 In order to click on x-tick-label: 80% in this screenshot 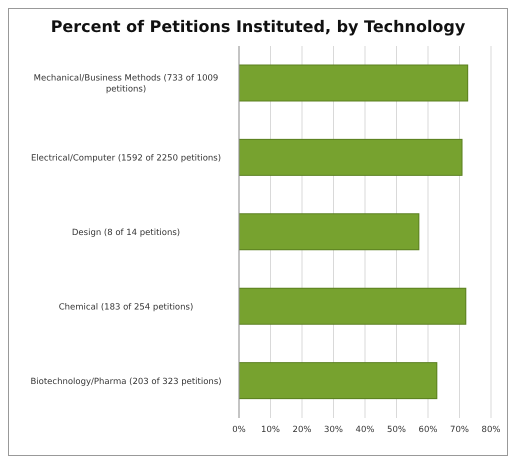, I will do `click(491, 430)`.